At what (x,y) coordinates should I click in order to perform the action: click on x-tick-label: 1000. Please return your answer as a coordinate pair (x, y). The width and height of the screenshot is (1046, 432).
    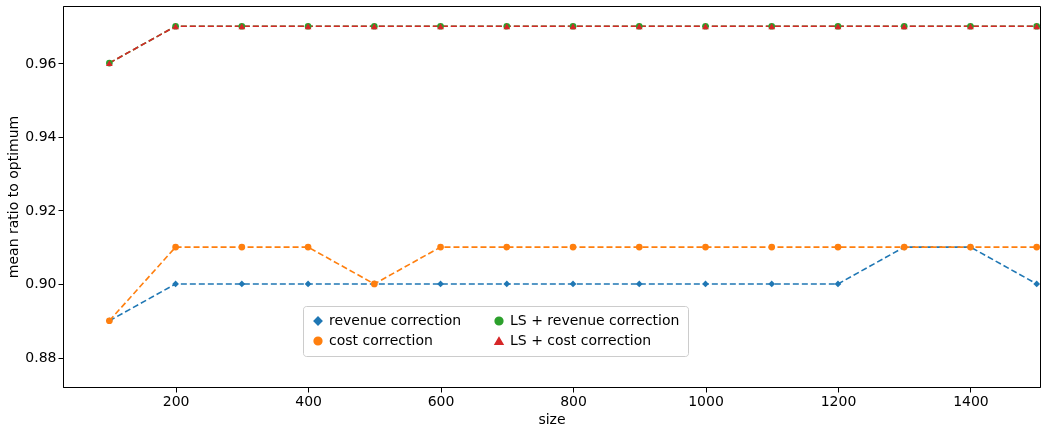
    Looking at the image, I should click on (706, 400).